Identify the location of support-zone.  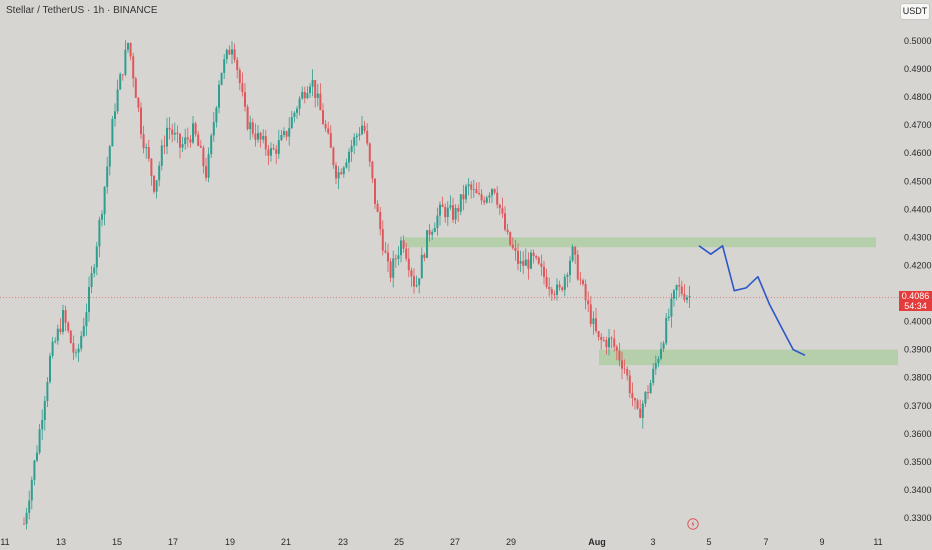
(748, 357).